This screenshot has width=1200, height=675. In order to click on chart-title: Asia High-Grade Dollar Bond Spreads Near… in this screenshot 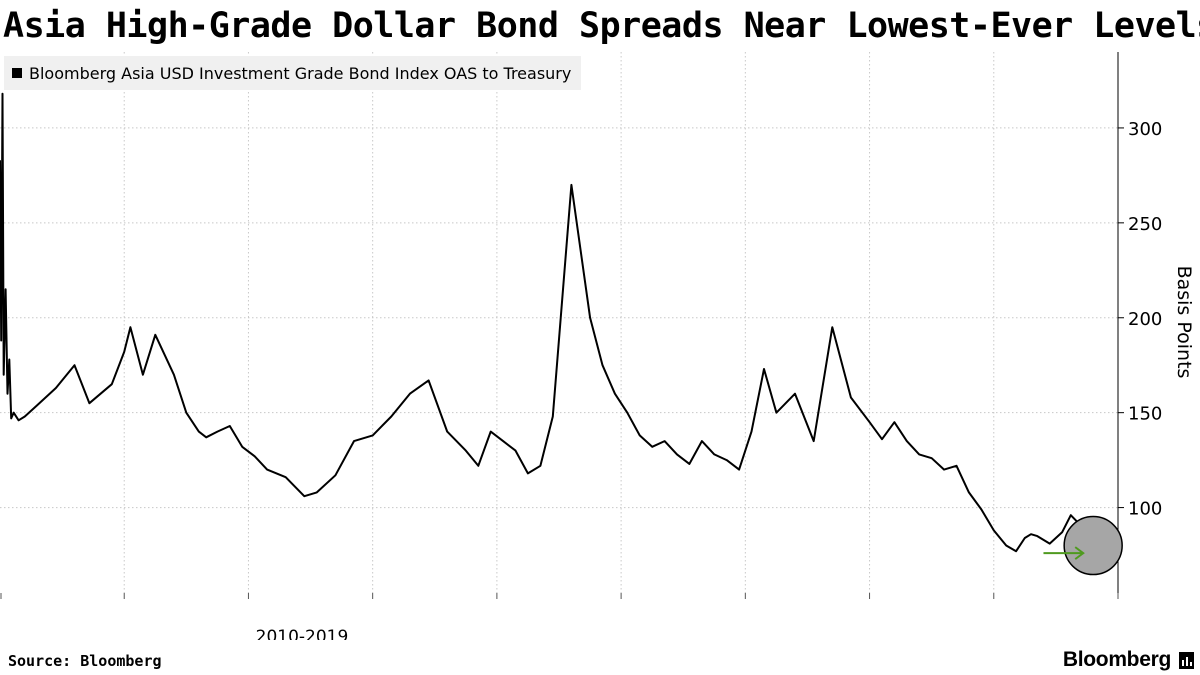, I will do `click(601, 26)`.